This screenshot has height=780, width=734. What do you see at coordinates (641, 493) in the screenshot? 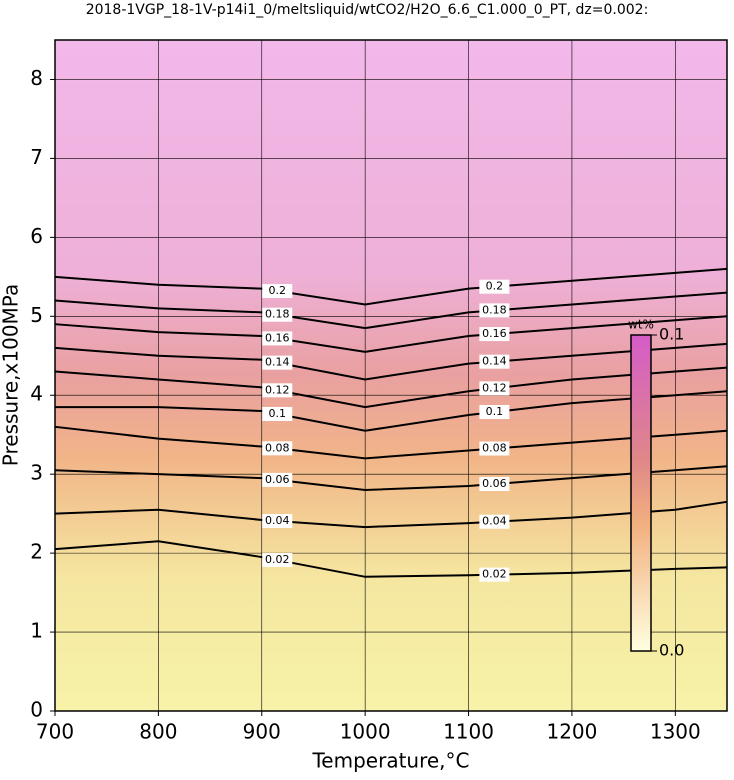
I see `colorbar` at bounding box center [641, 493].